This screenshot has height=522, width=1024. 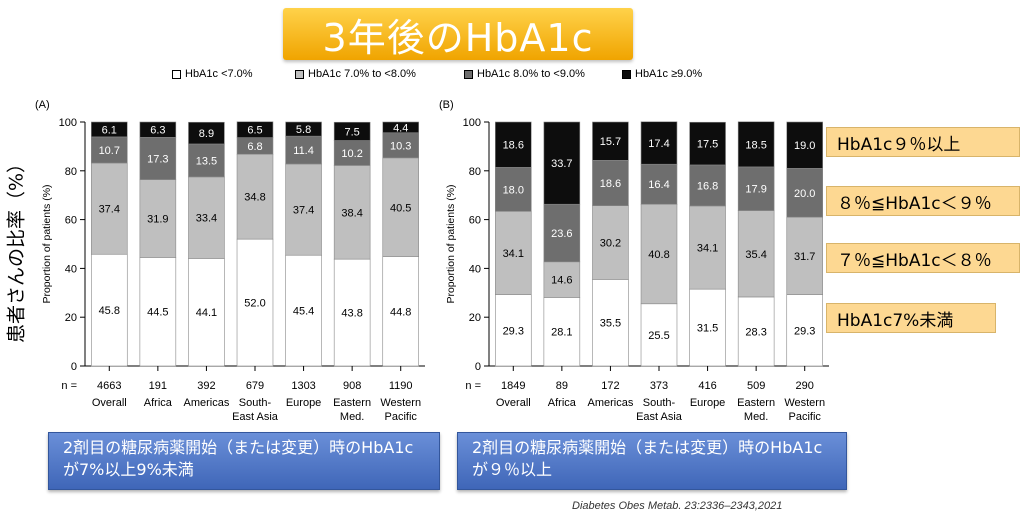 What do you see at coordinates (804, 257) in the screenshot?
I see `data-label: 31.7` at bounding box center [804, 257].